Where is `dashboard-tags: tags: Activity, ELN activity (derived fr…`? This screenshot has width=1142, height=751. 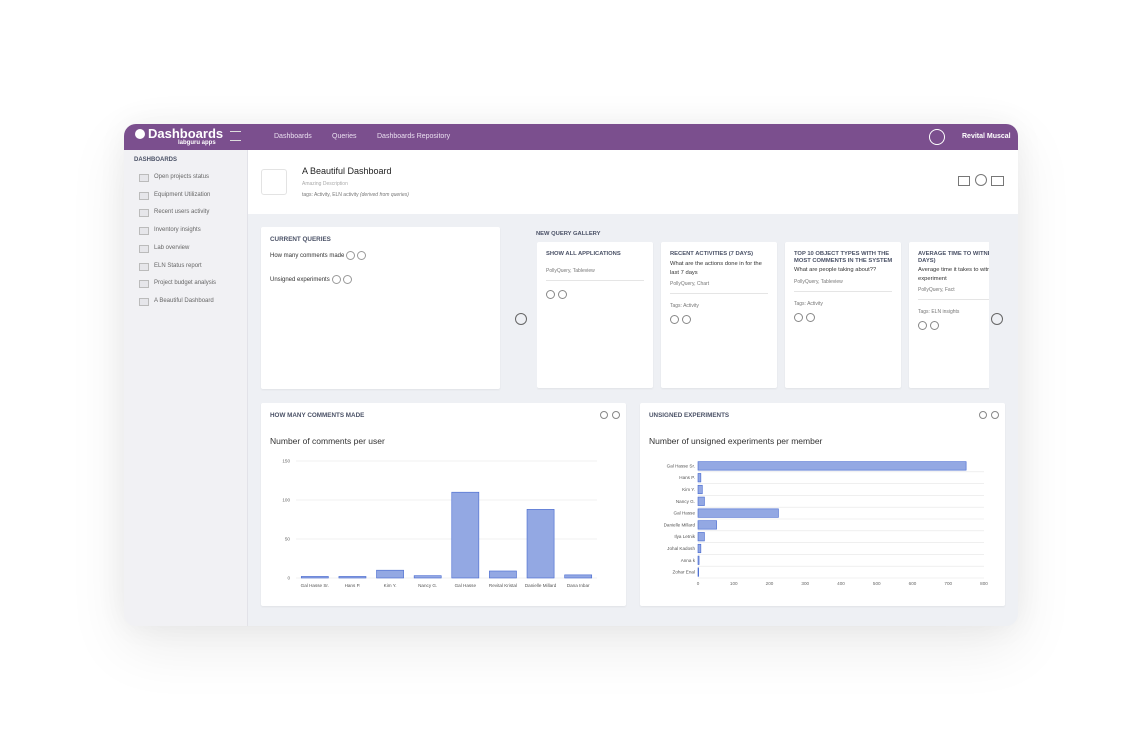
dashboard-tags: tags: Activity, ELN activity (derived fr… is located at coordinates (355, 195).